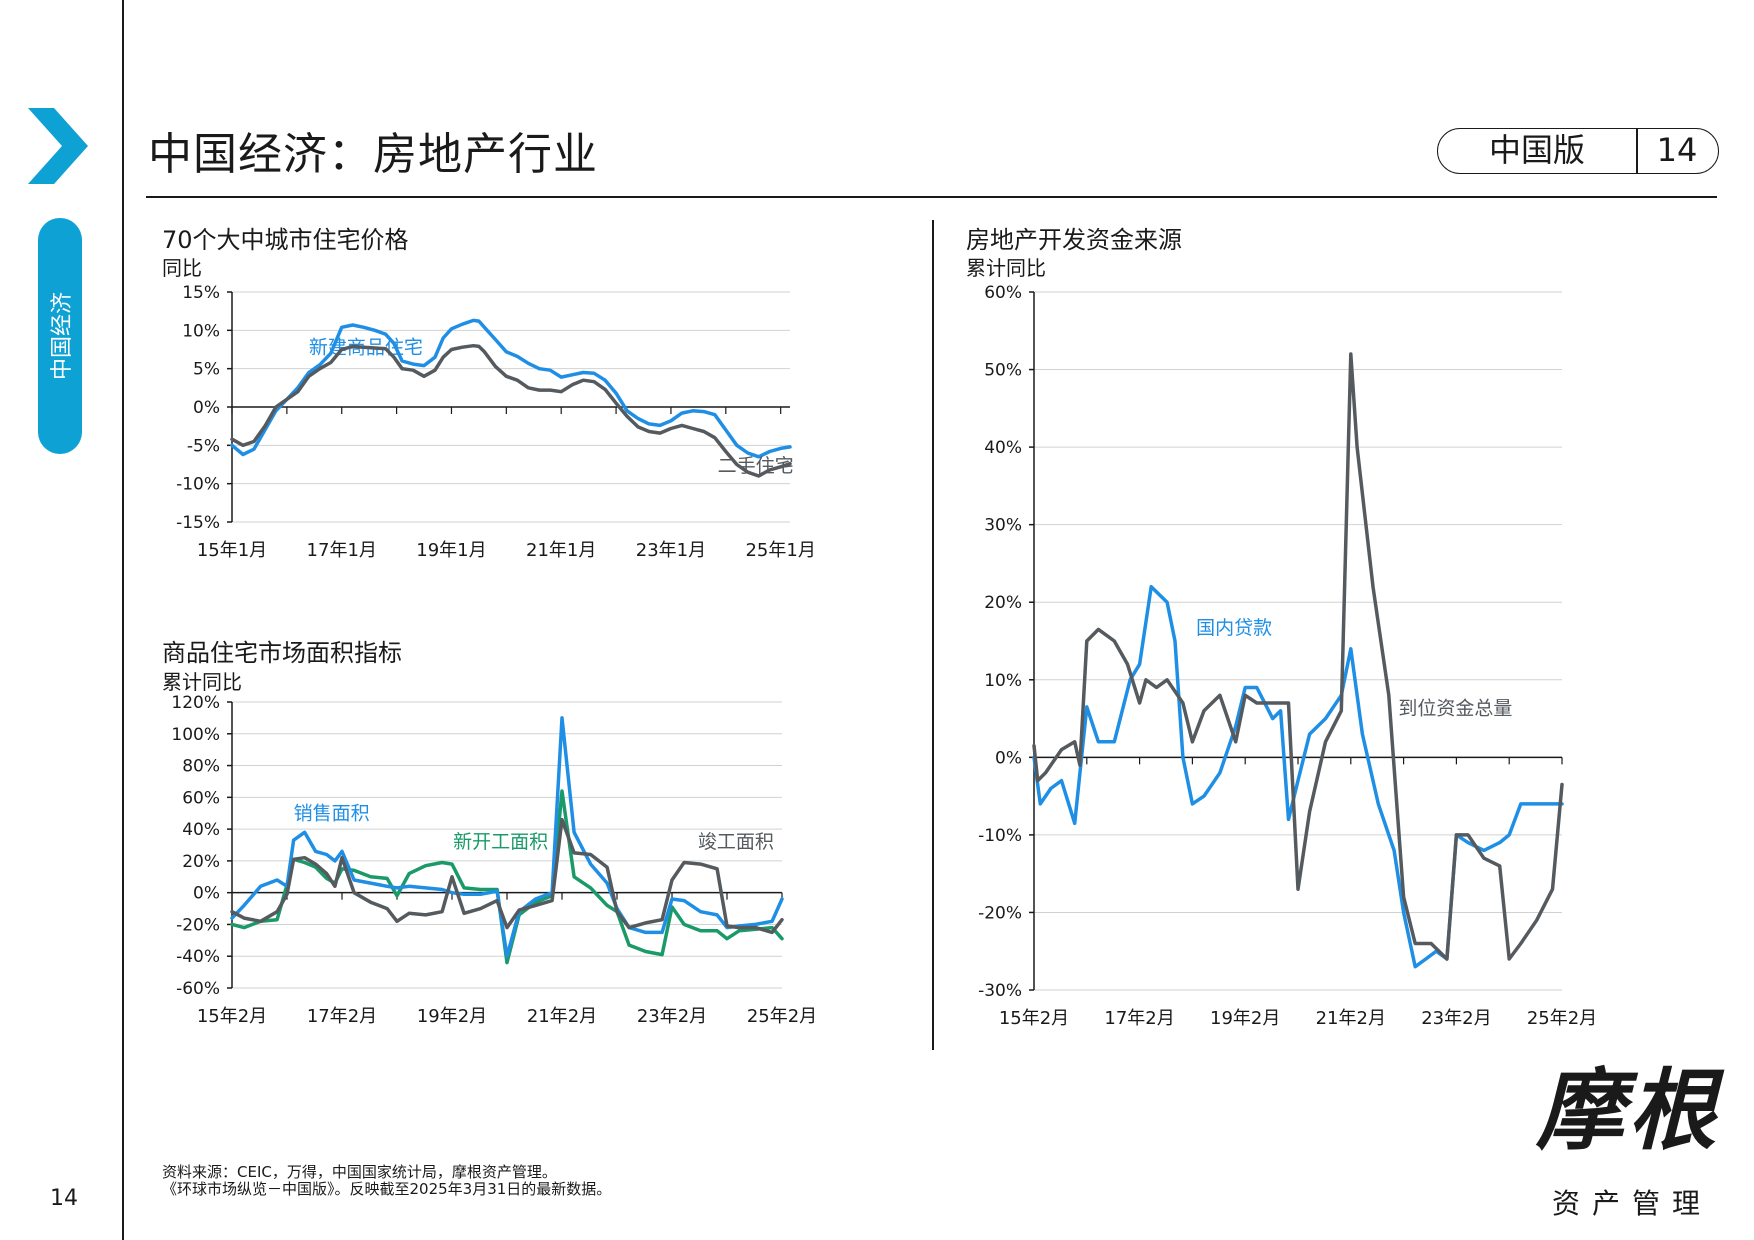 This screenshot has width=1754, height=1240. I want to click on x-tick-label: 17年1月, so click(342, 550).